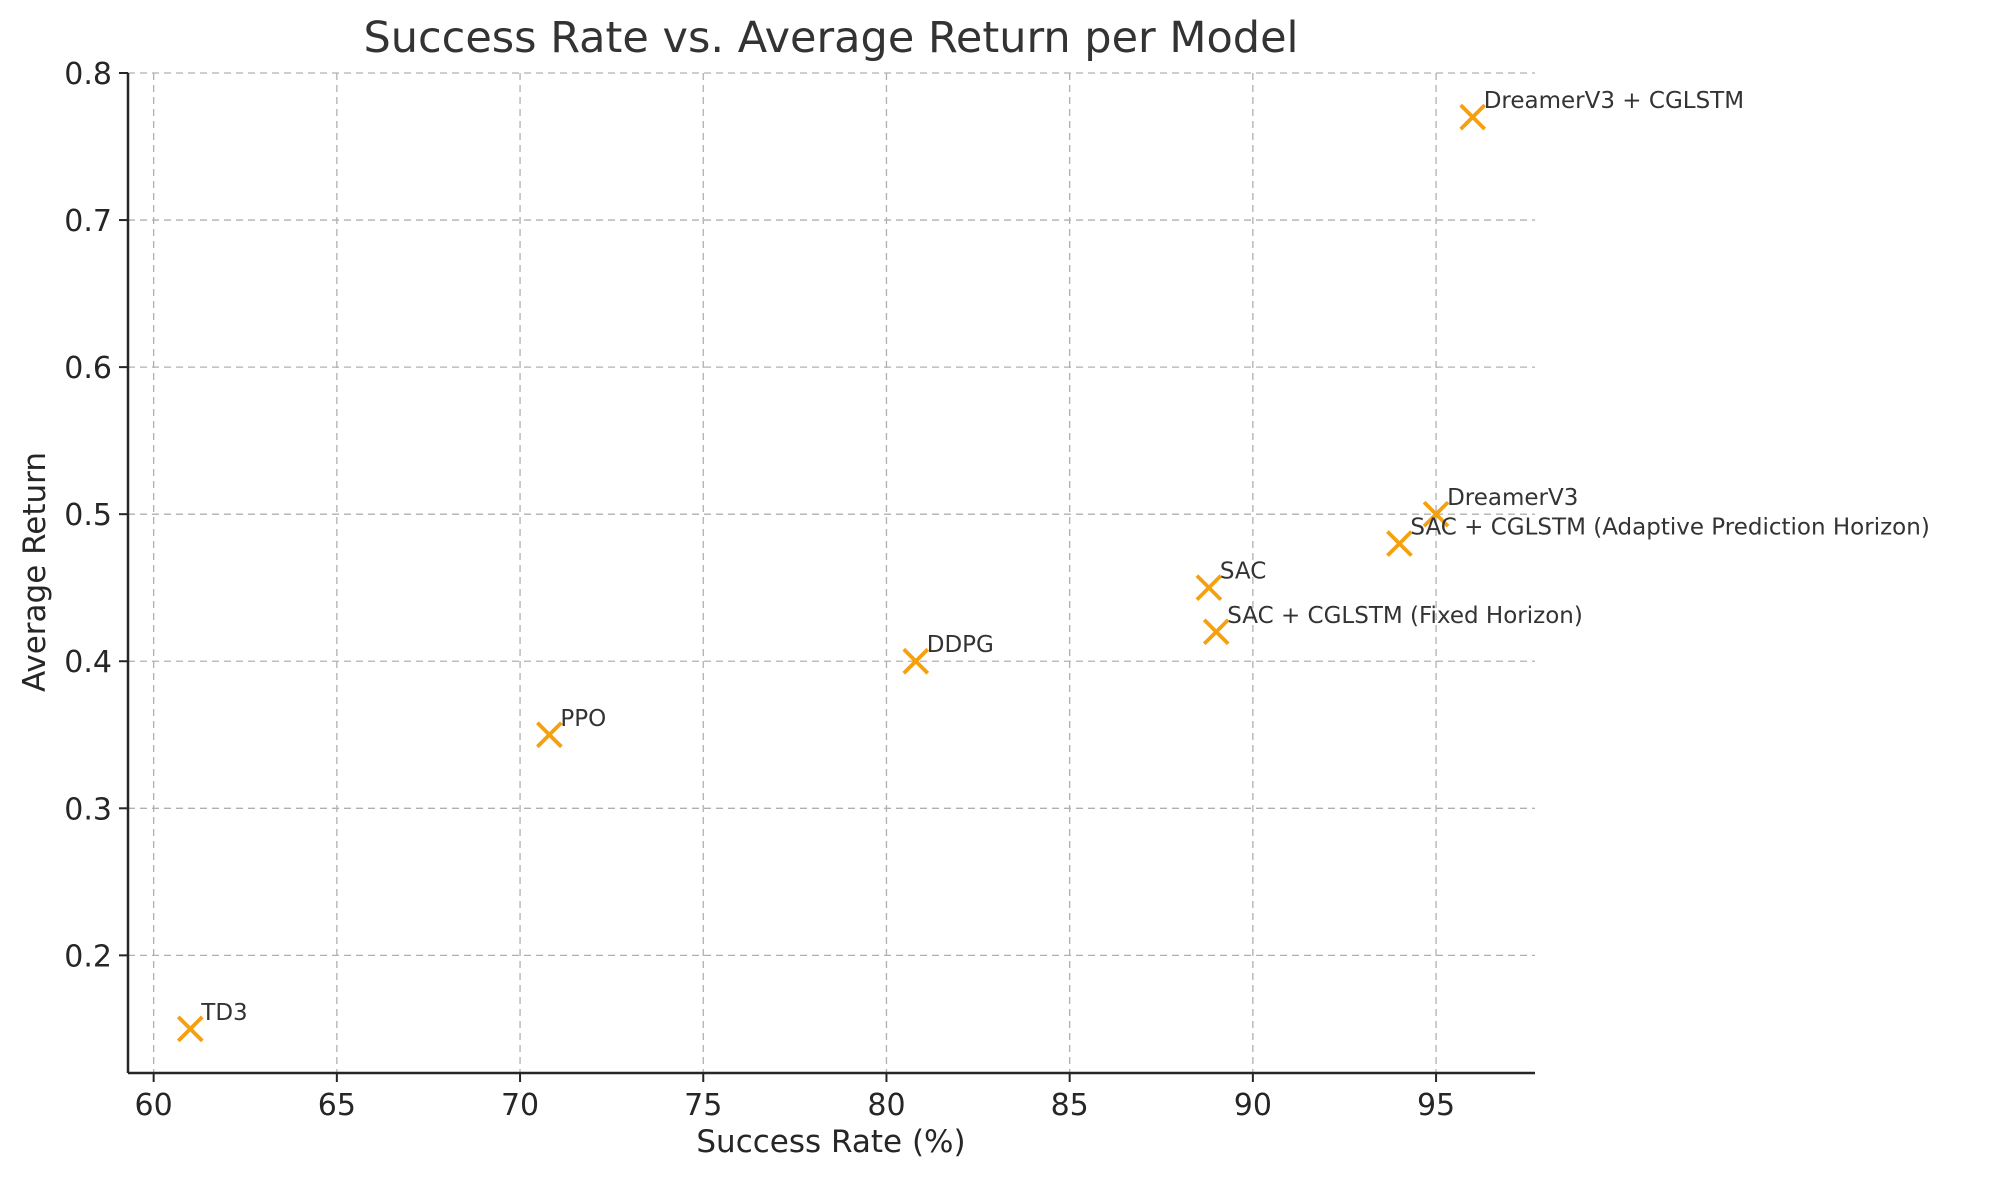 This screenshot has height=1180, width=1992. What do you see at coordinates (1512, 498) in the screenshot?
I see `data-point-label: DreamerV3` at bounding box center [1512, 498].